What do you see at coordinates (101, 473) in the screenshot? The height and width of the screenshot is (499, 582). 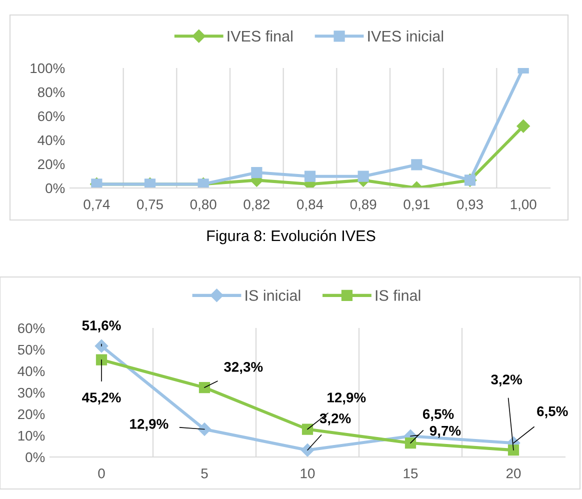 I see `x-tick-label: 0` at bounding box center [101, 473].